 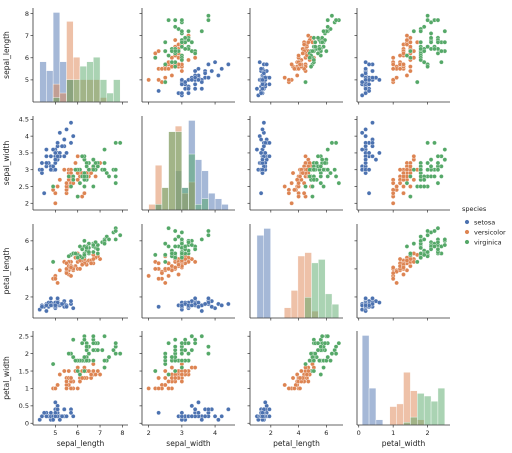 I want to click on x-tick-label: 8, so click(x=122, y=433).